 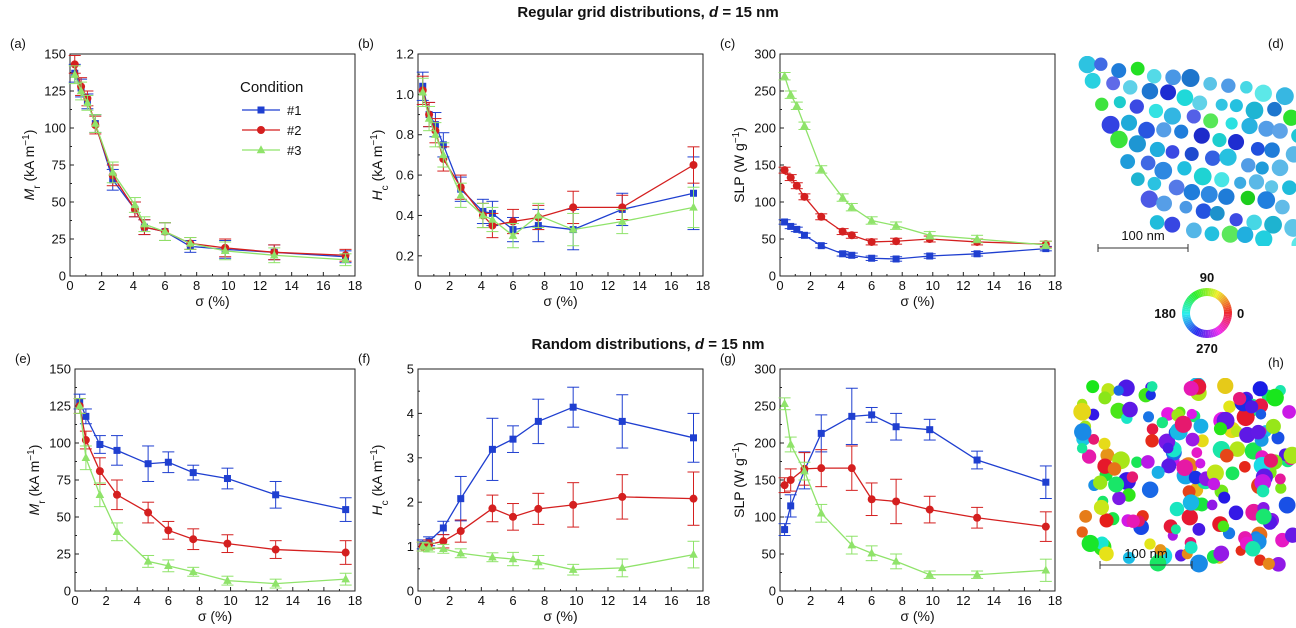 I want to click on x-tick-label: 16, so click(x=671, y=285).